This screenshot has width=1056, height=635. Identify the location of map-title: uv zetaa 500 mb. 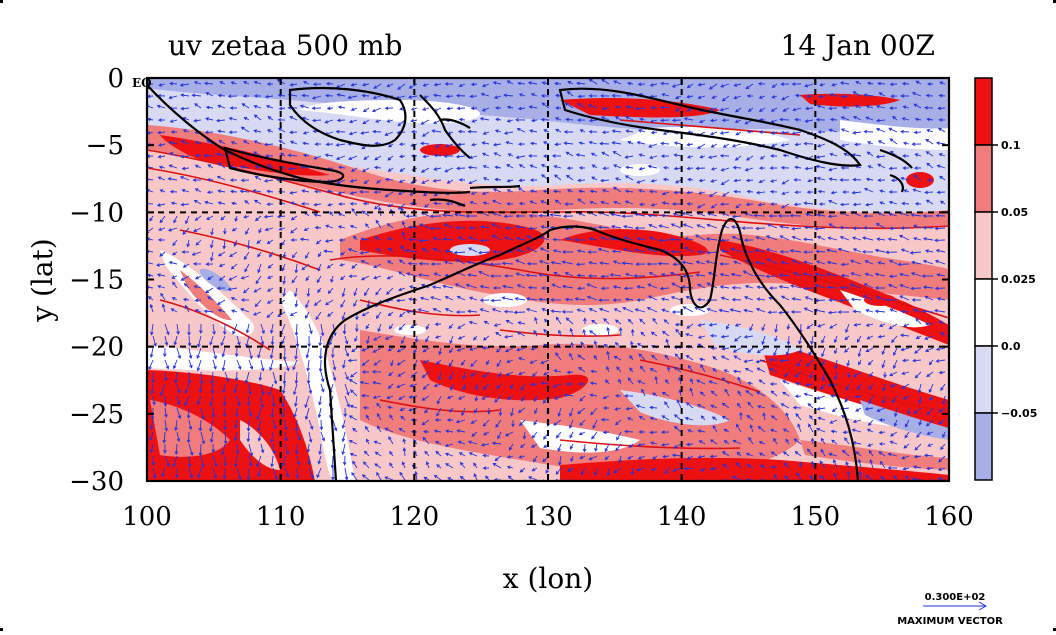
(285, 45).